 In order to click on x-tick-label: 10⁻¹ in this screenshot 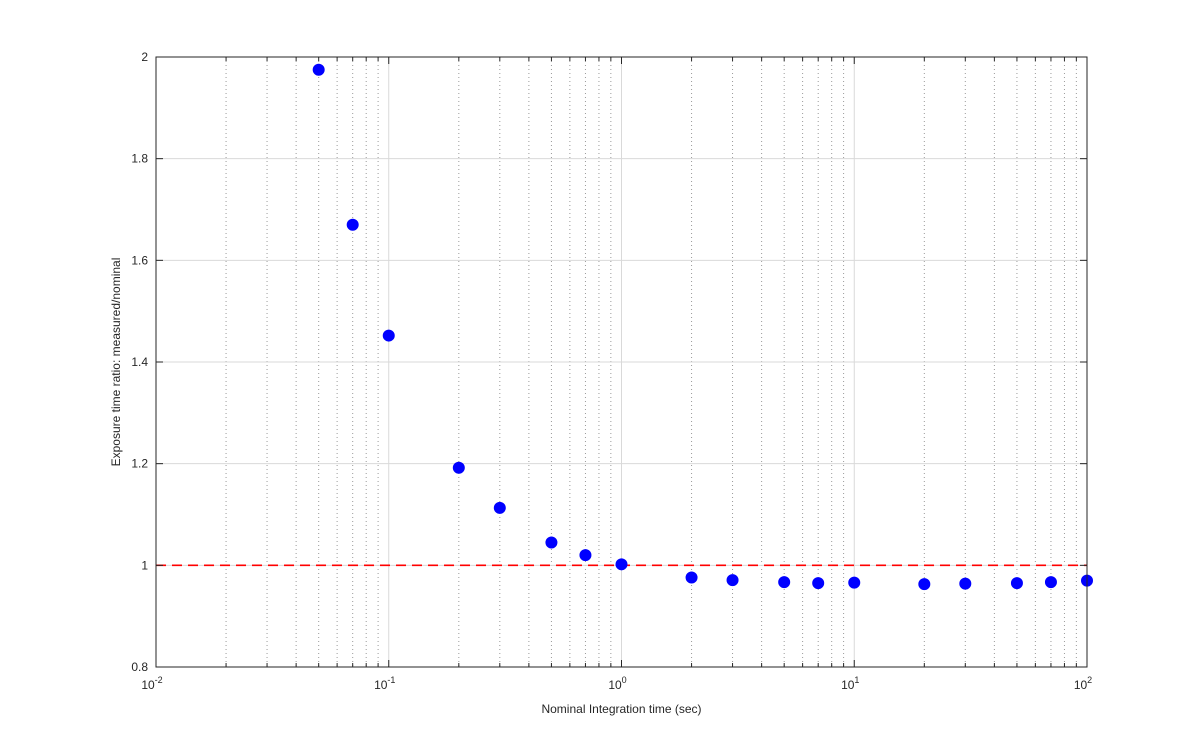, I will do `click(384, 683)`.